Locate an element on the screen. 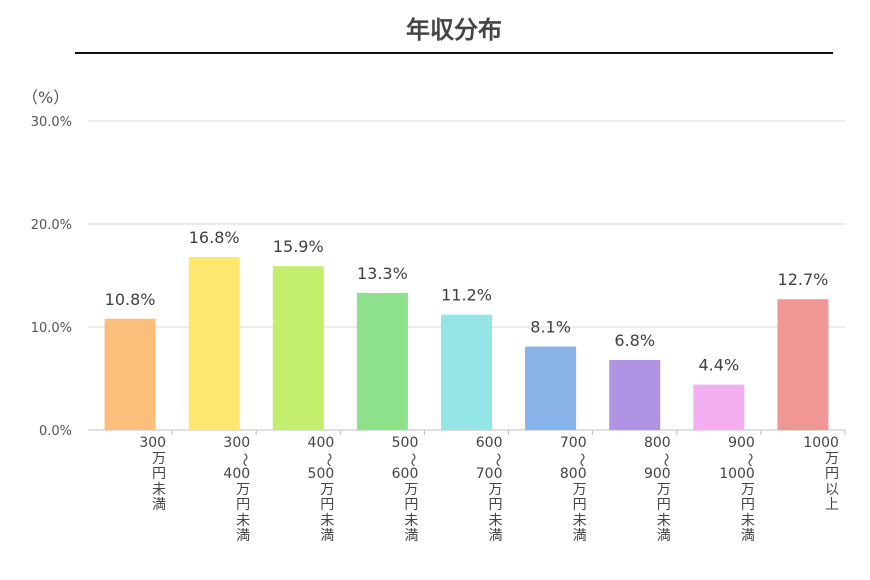 This screenshot has height=580, width=870. data-label: 4.4% is located at coordinates (719, 365).